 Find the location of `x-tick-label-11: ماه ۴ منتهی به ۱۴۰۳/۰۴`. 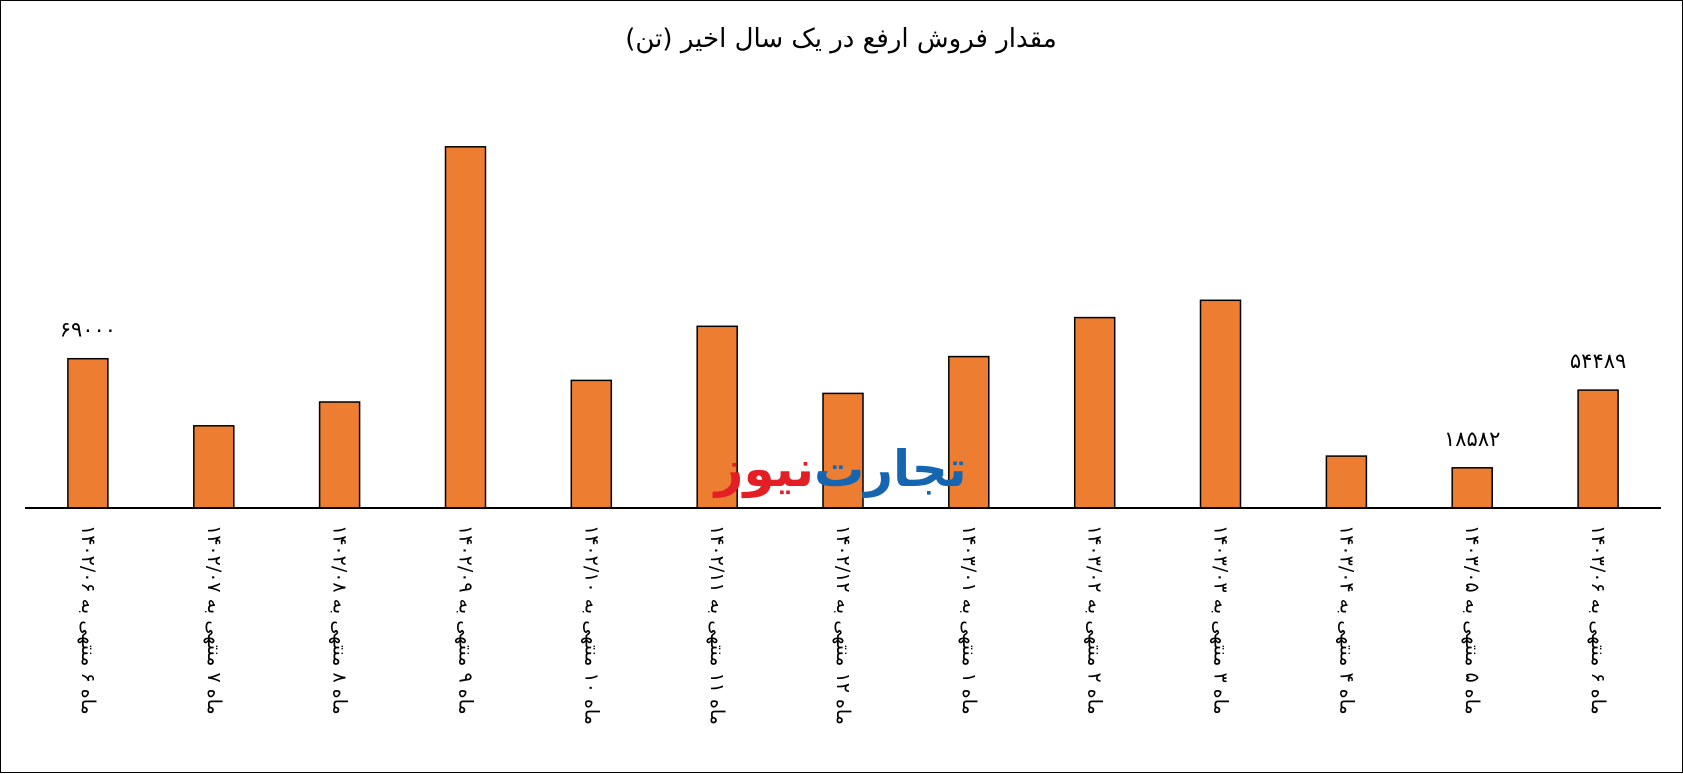

x-tick-label-11: ماه ۴ منتهی به ۱۴۰۳/۰۴ is located at coordinates (1346, 620).